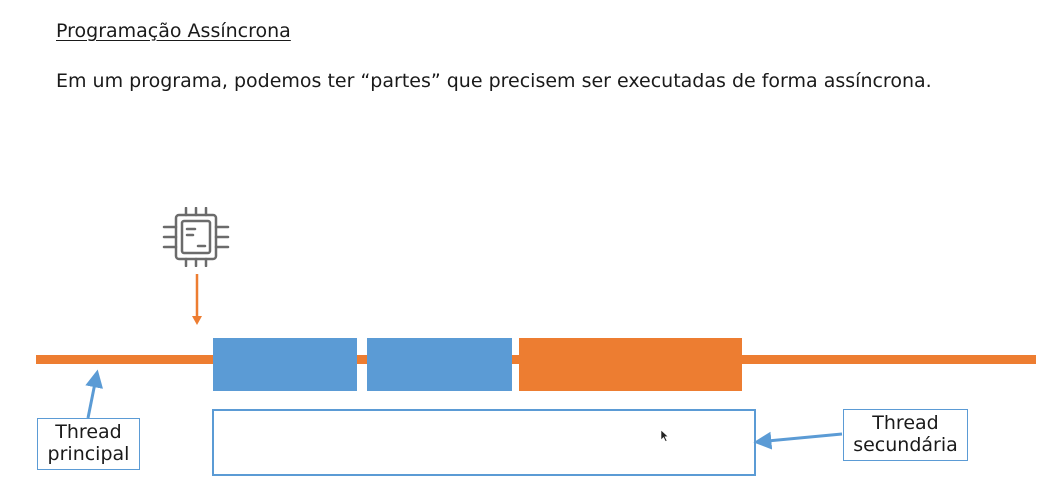  Describe the element at coordinates (630, 364) in the screenshot. I see `orange-task-block` at that location.